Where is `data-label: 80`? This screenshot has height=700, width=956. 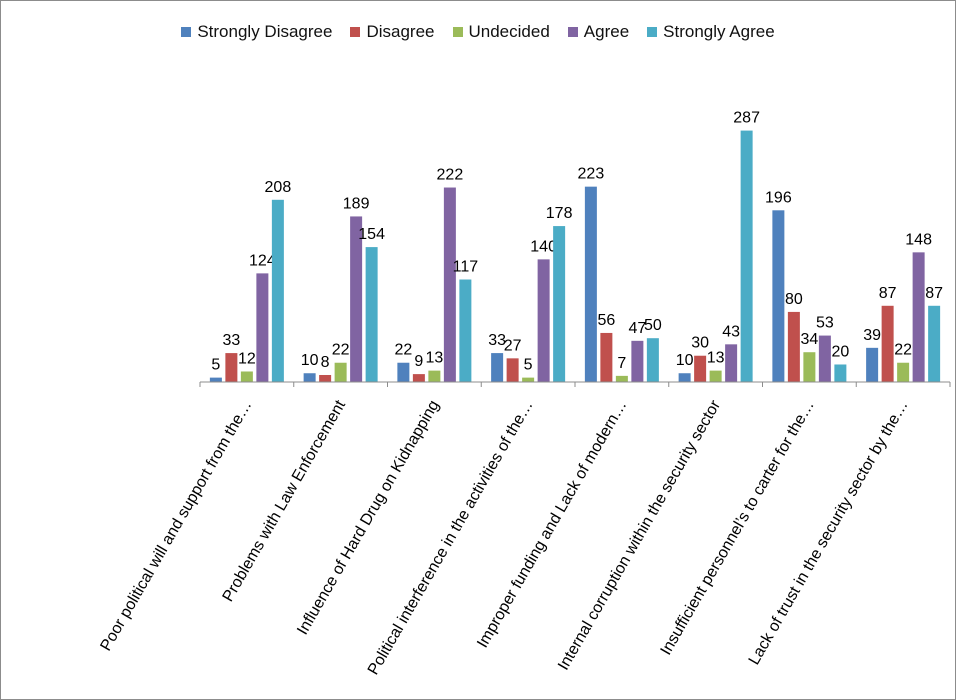 data-label: 80 is located at coordinates (794, 299).